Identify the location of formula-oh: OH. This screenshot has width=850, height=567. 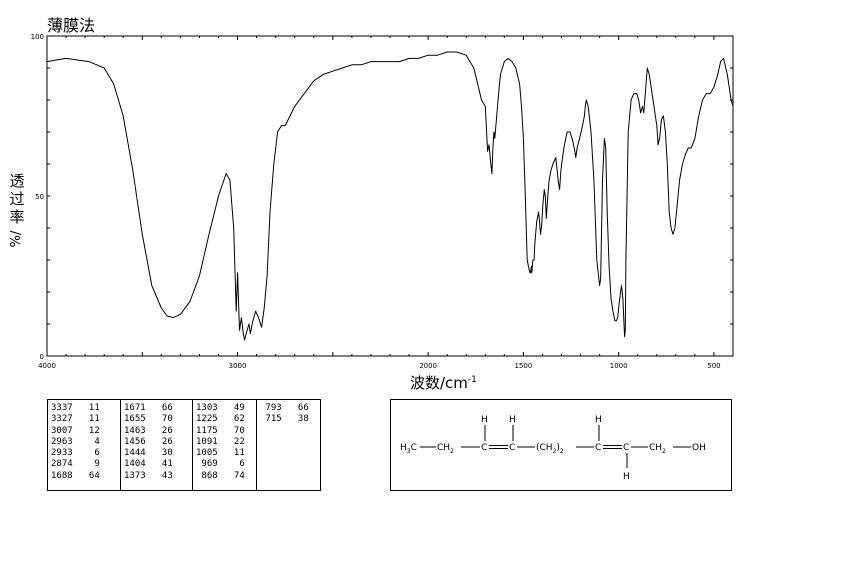
(699, 448).